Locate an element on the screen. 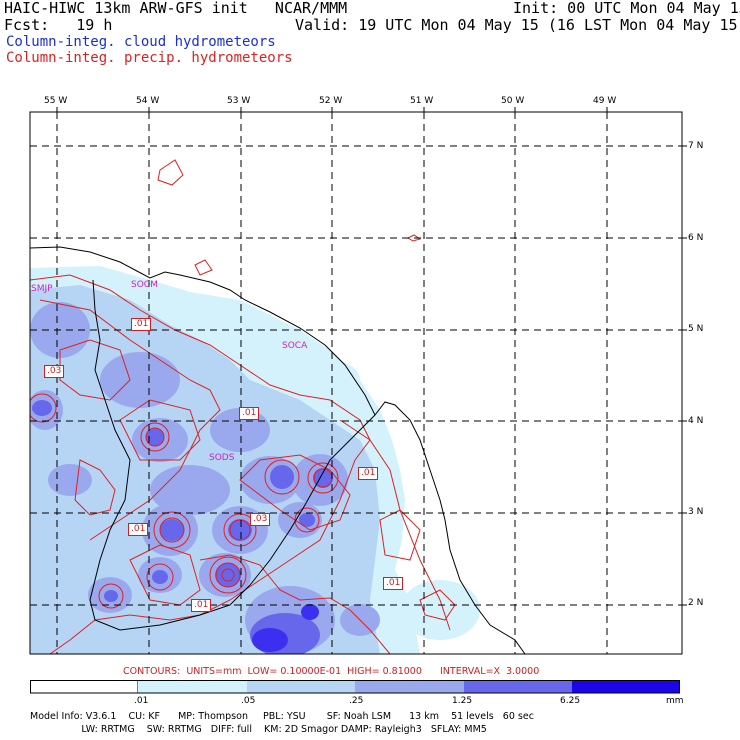  colorbar-label: 6.25 is located at coordinates (570, 701).